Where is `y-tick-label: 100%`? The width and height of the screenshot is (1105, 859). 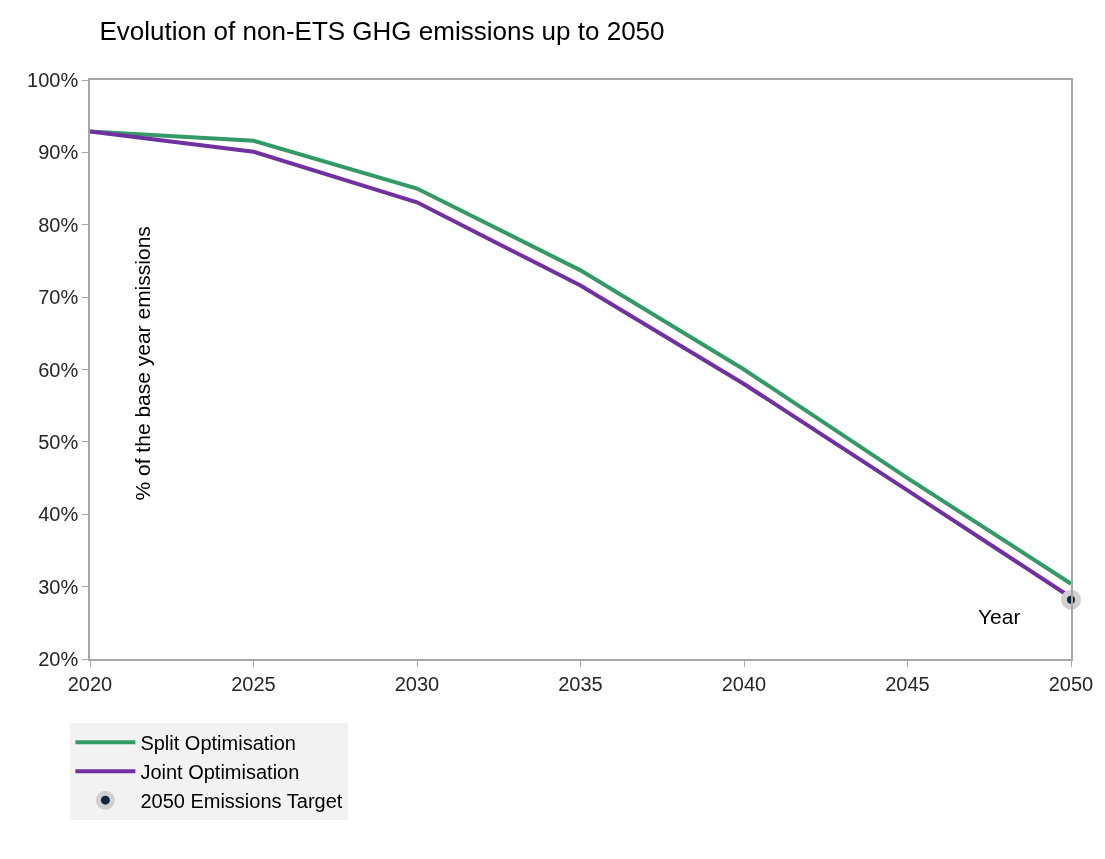 y-tick-label: 100% is located at coordinates (53, 80).